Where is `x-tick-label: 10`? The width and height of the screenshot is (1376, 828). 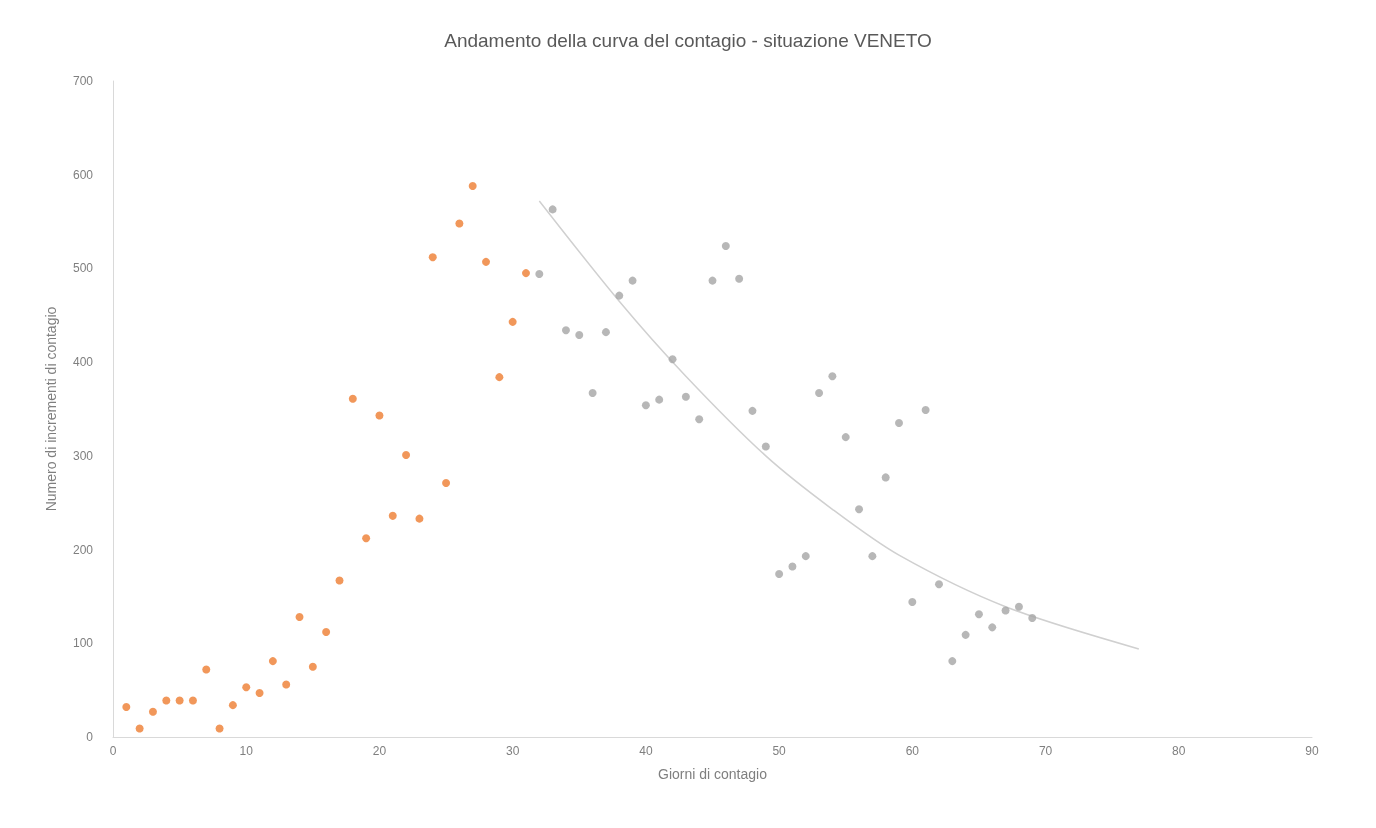
x-tick-label: 10 is located at coordinates (246, 751).